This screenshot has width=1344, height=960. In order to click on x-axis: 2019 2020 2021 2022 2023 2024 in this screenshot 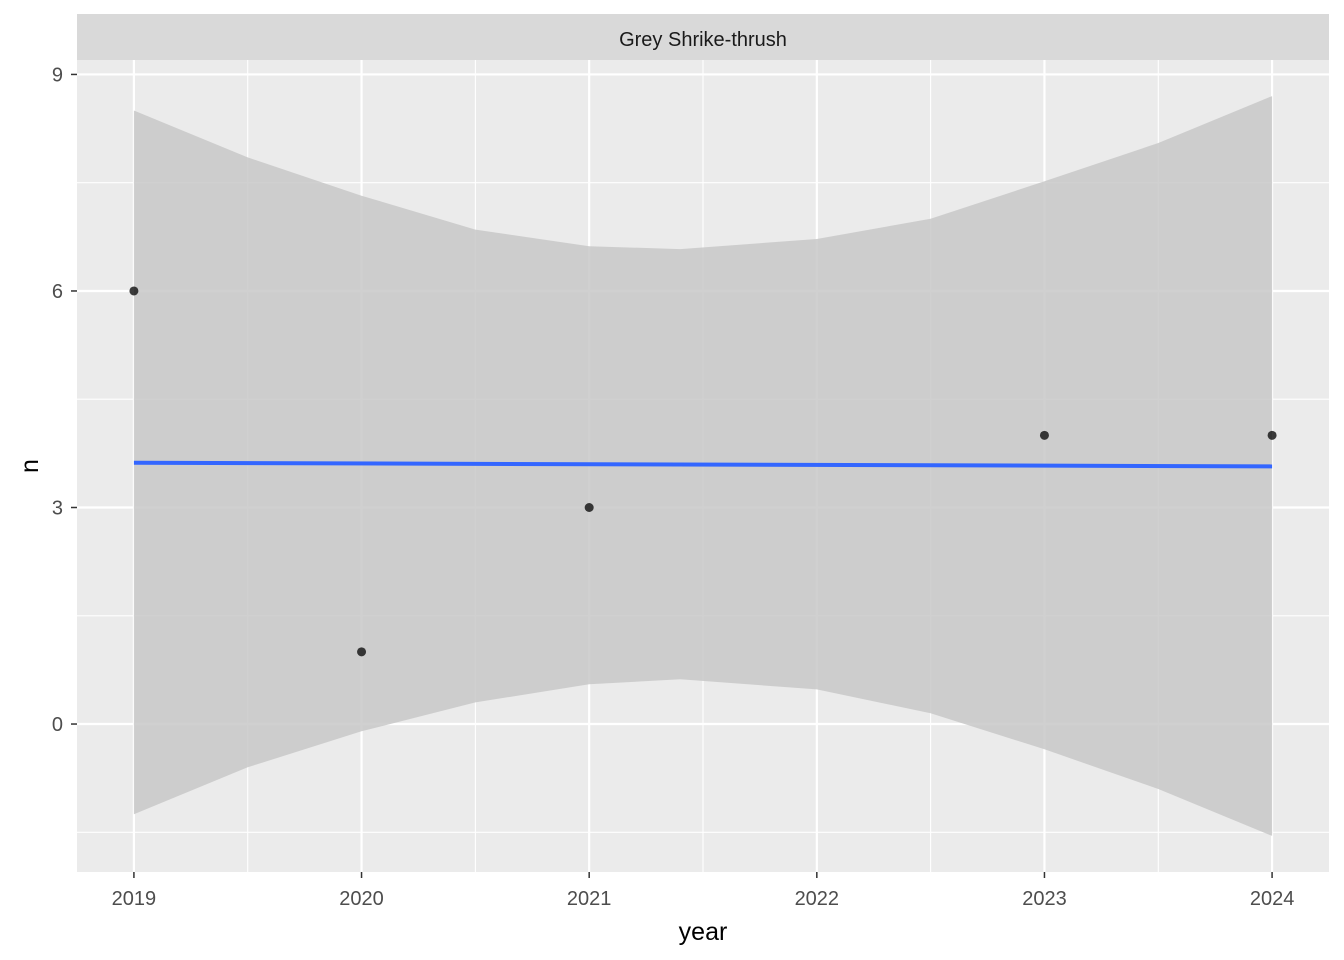, I will do `click(703, 891)`.